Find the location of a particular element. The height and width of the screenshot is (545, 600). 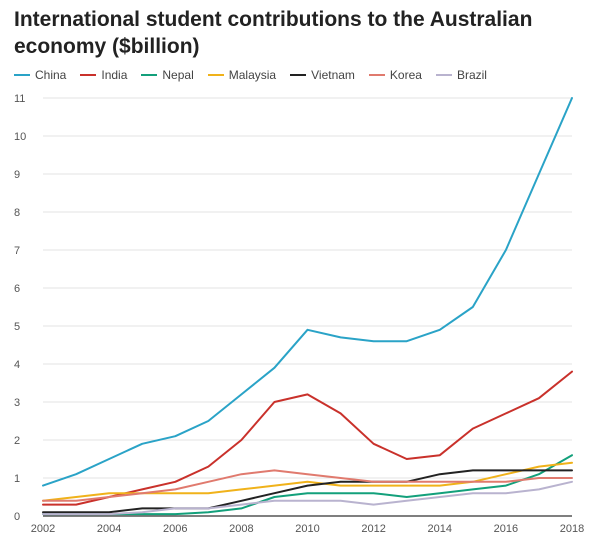

legend-item-brazil: Brazil is located at coordinates (461, 75).